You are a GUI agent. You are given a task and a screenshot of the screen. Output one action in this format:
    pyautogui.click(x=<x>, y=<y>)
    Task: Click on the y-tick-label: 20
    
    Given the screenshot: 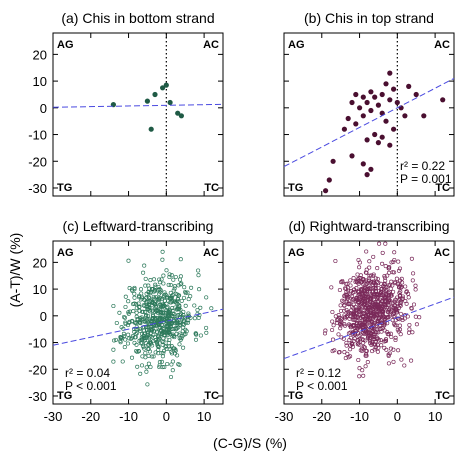 What is the action you would take?
    pyautogui.click(x=40, y=54)
    